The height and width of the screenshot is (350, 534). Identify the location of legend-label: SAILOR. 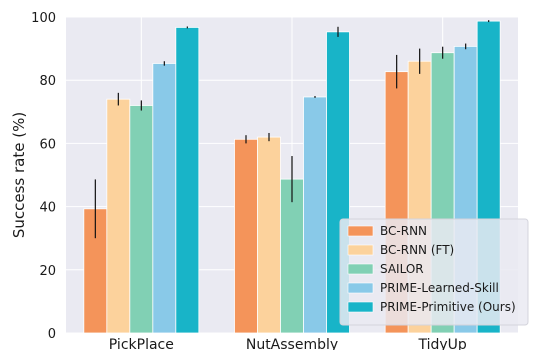
(402, 269).